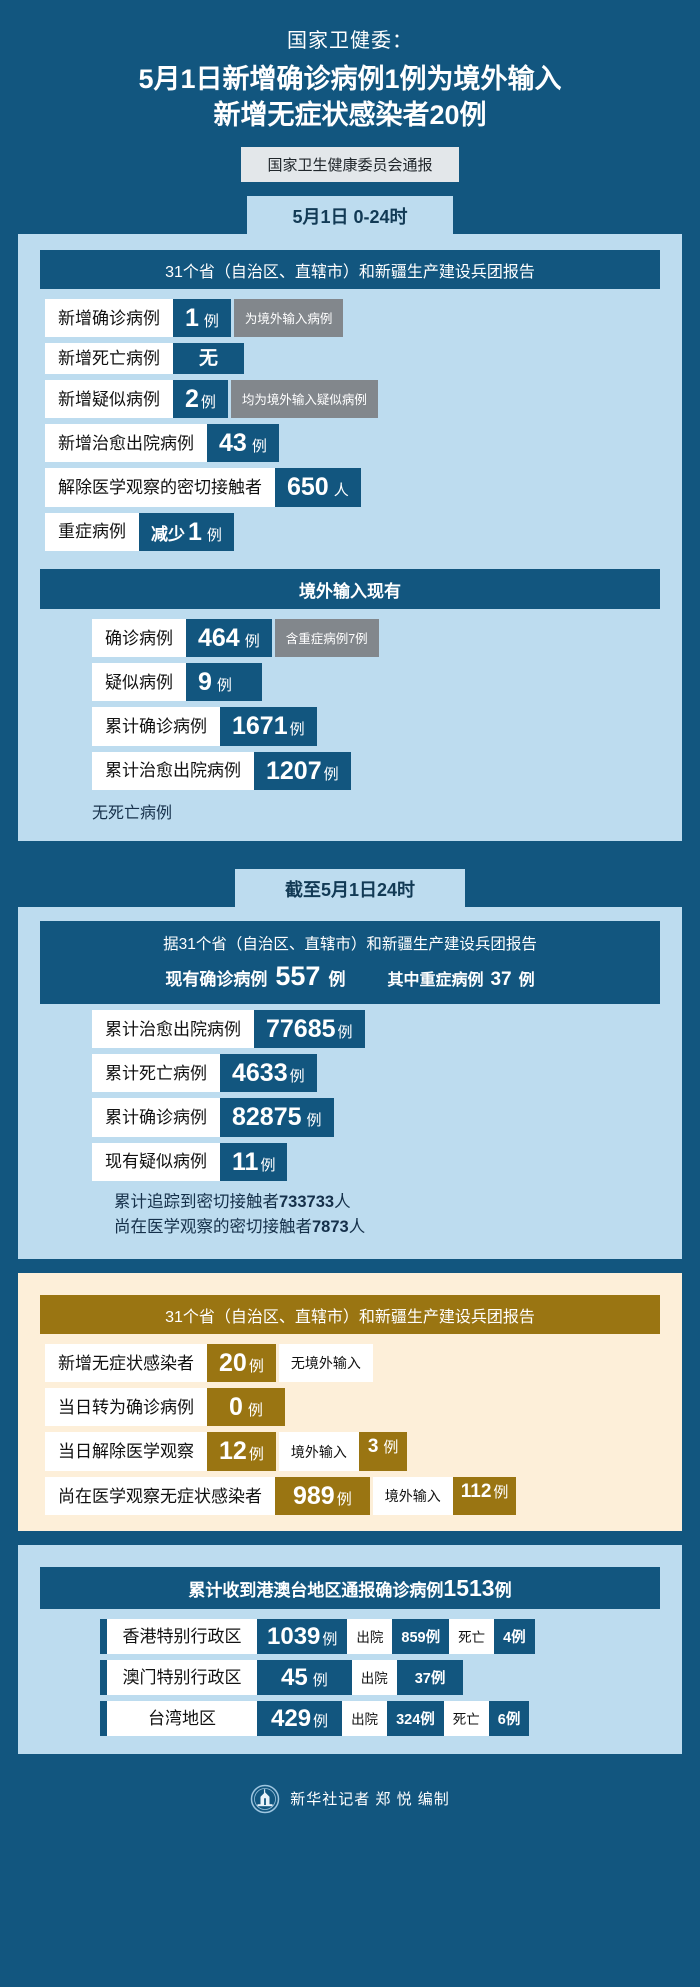  I want to click on regions-total-unit: 例, so click(503, 1590).